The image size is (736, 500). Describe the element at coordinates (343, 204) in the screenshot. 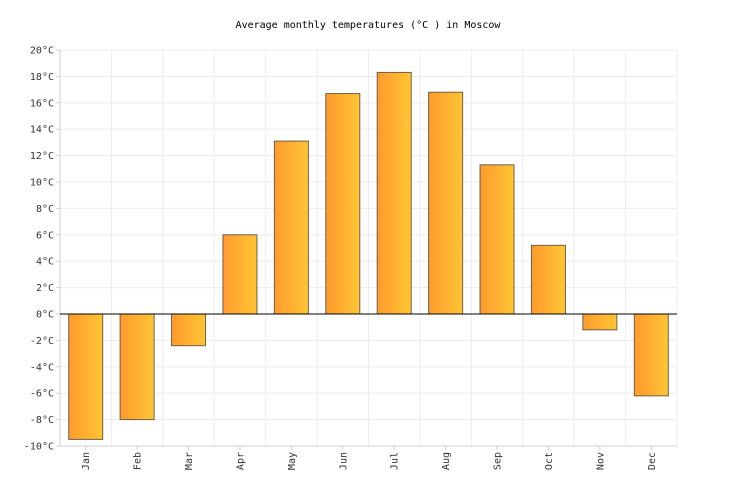

I see `bar-jun` at that location.